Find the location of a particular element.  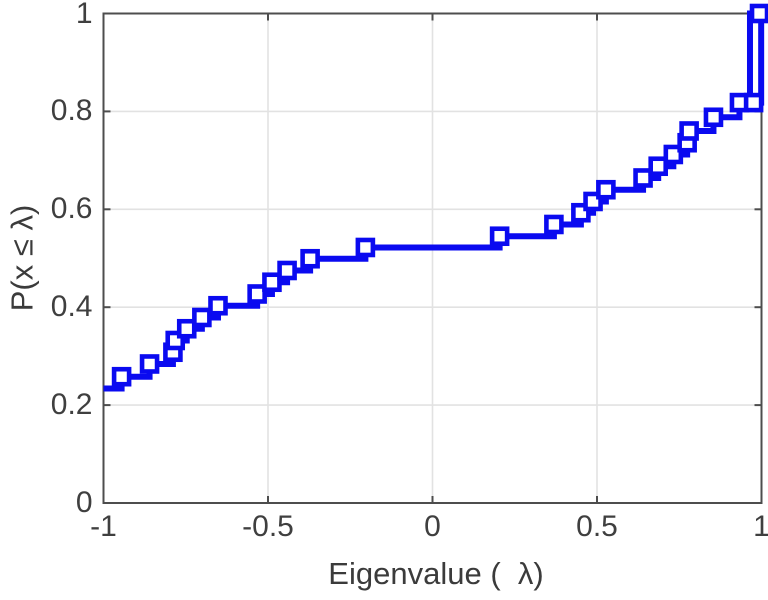

y-tick-label: 0.6 is located at coordinates (71, 209).